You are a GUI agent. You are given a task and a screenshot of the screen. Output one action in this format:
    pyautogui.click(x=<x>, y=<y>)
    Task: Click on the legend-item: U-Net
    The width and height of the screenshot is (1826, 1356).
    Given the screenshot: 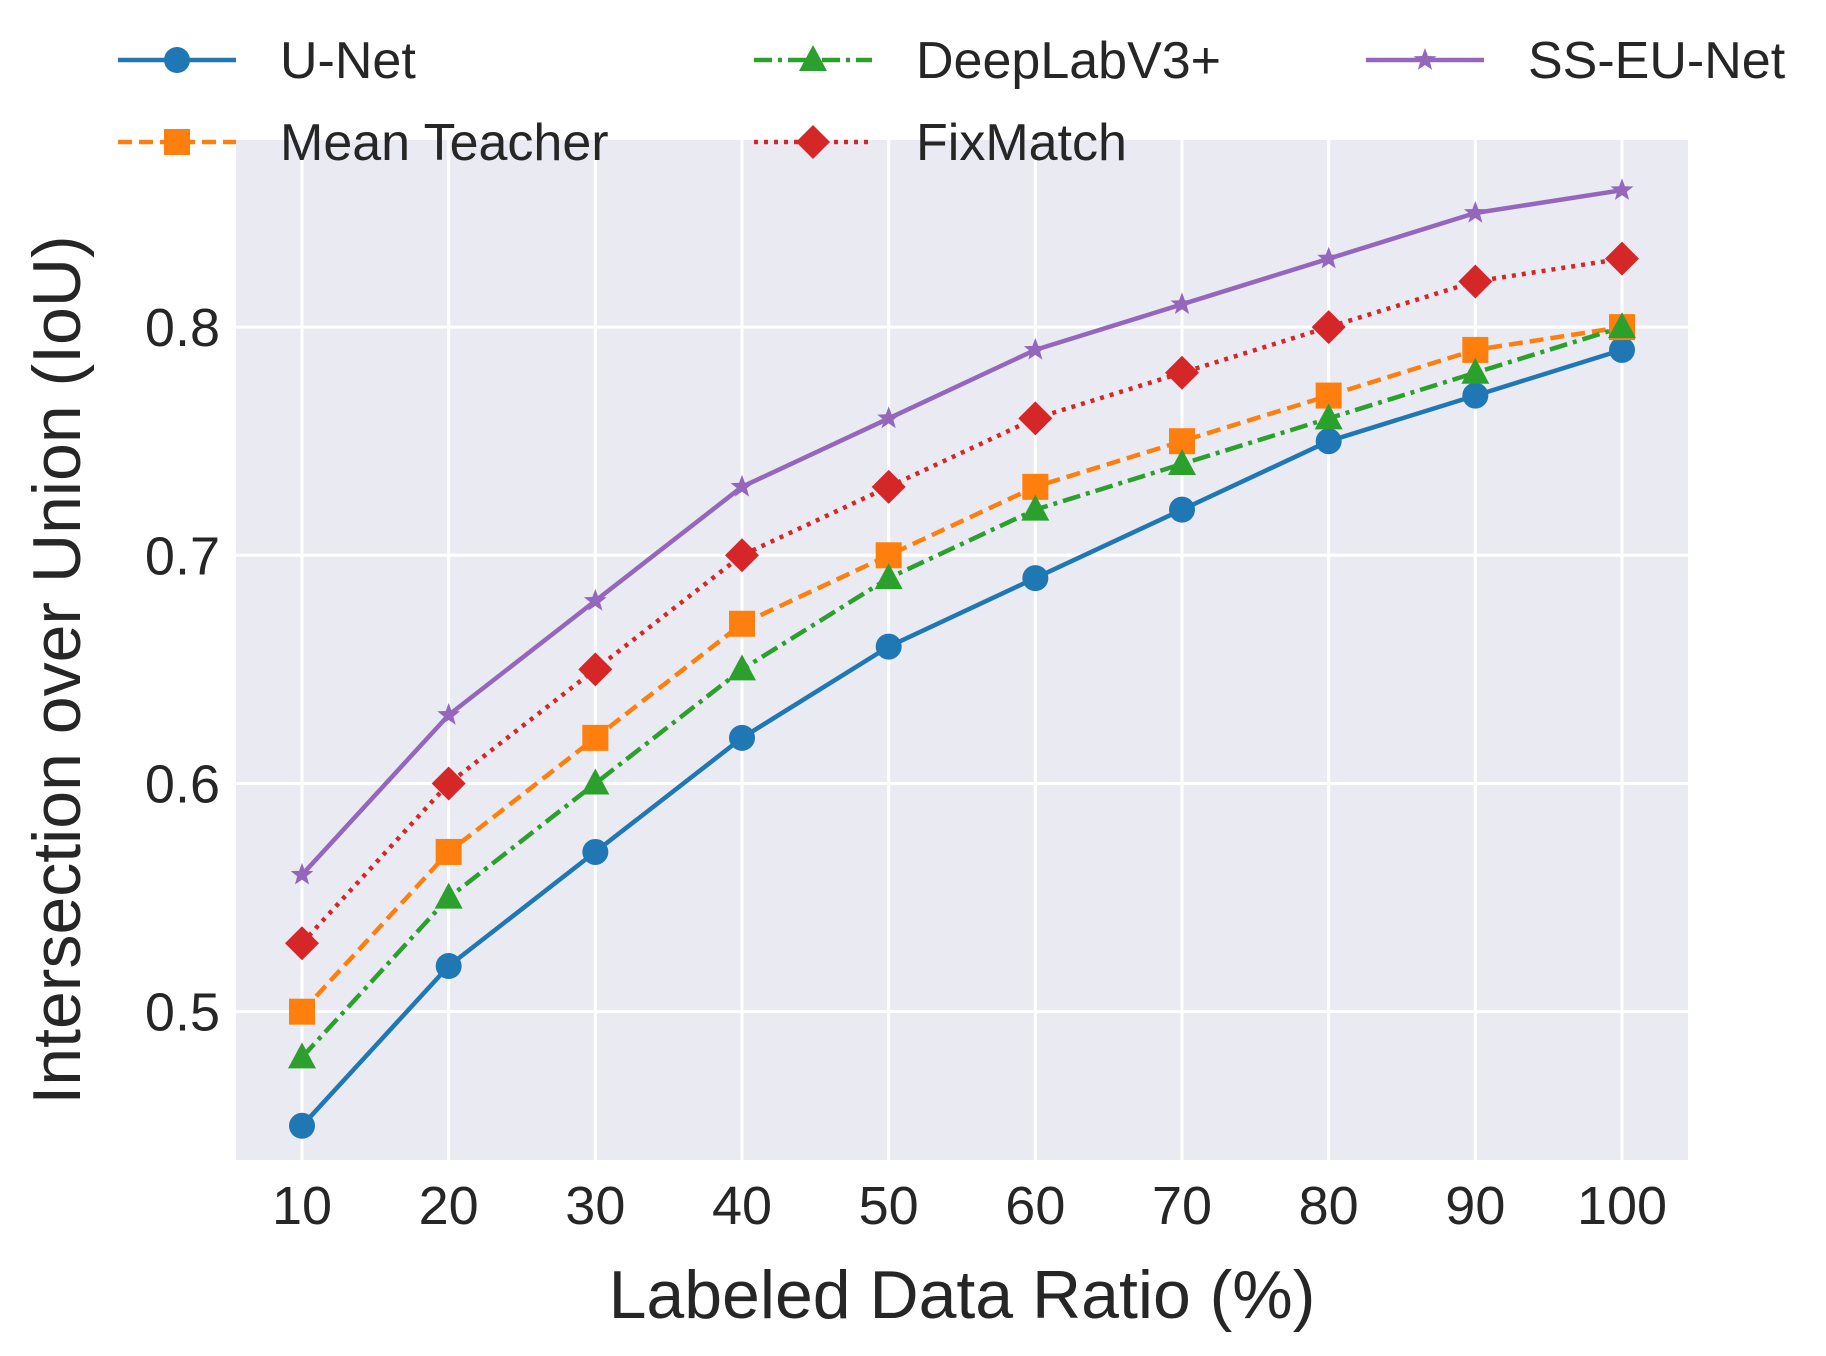 What is the action you would take?
    pyautogui.click(x=267, y=61)
    